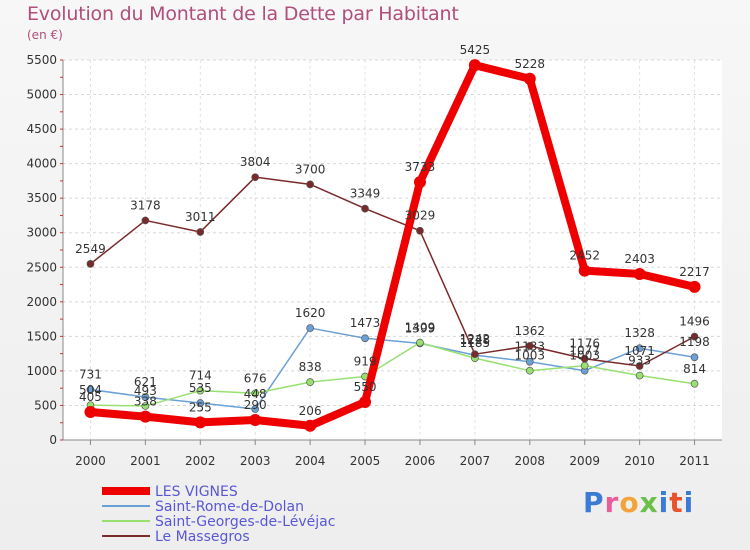  Describe the element at coordinates (694, 342) in the screenshot. I see `data-label: 1198` at that location.